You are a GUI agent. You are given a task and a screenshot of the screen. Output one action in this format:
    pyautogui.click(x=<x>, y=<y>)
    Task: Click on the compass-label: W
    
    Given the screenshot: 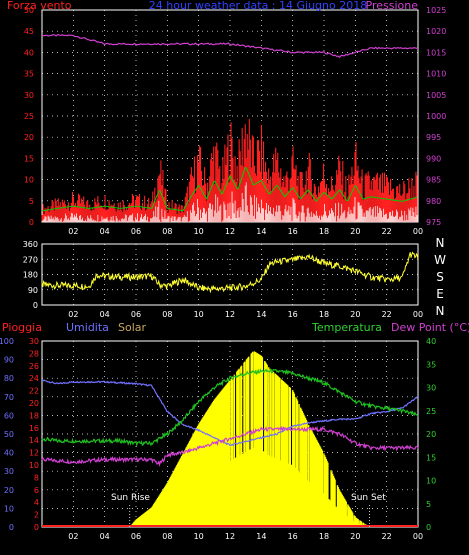 What is the action you would take?
    pyautogui.click(x=440, y=260)
    